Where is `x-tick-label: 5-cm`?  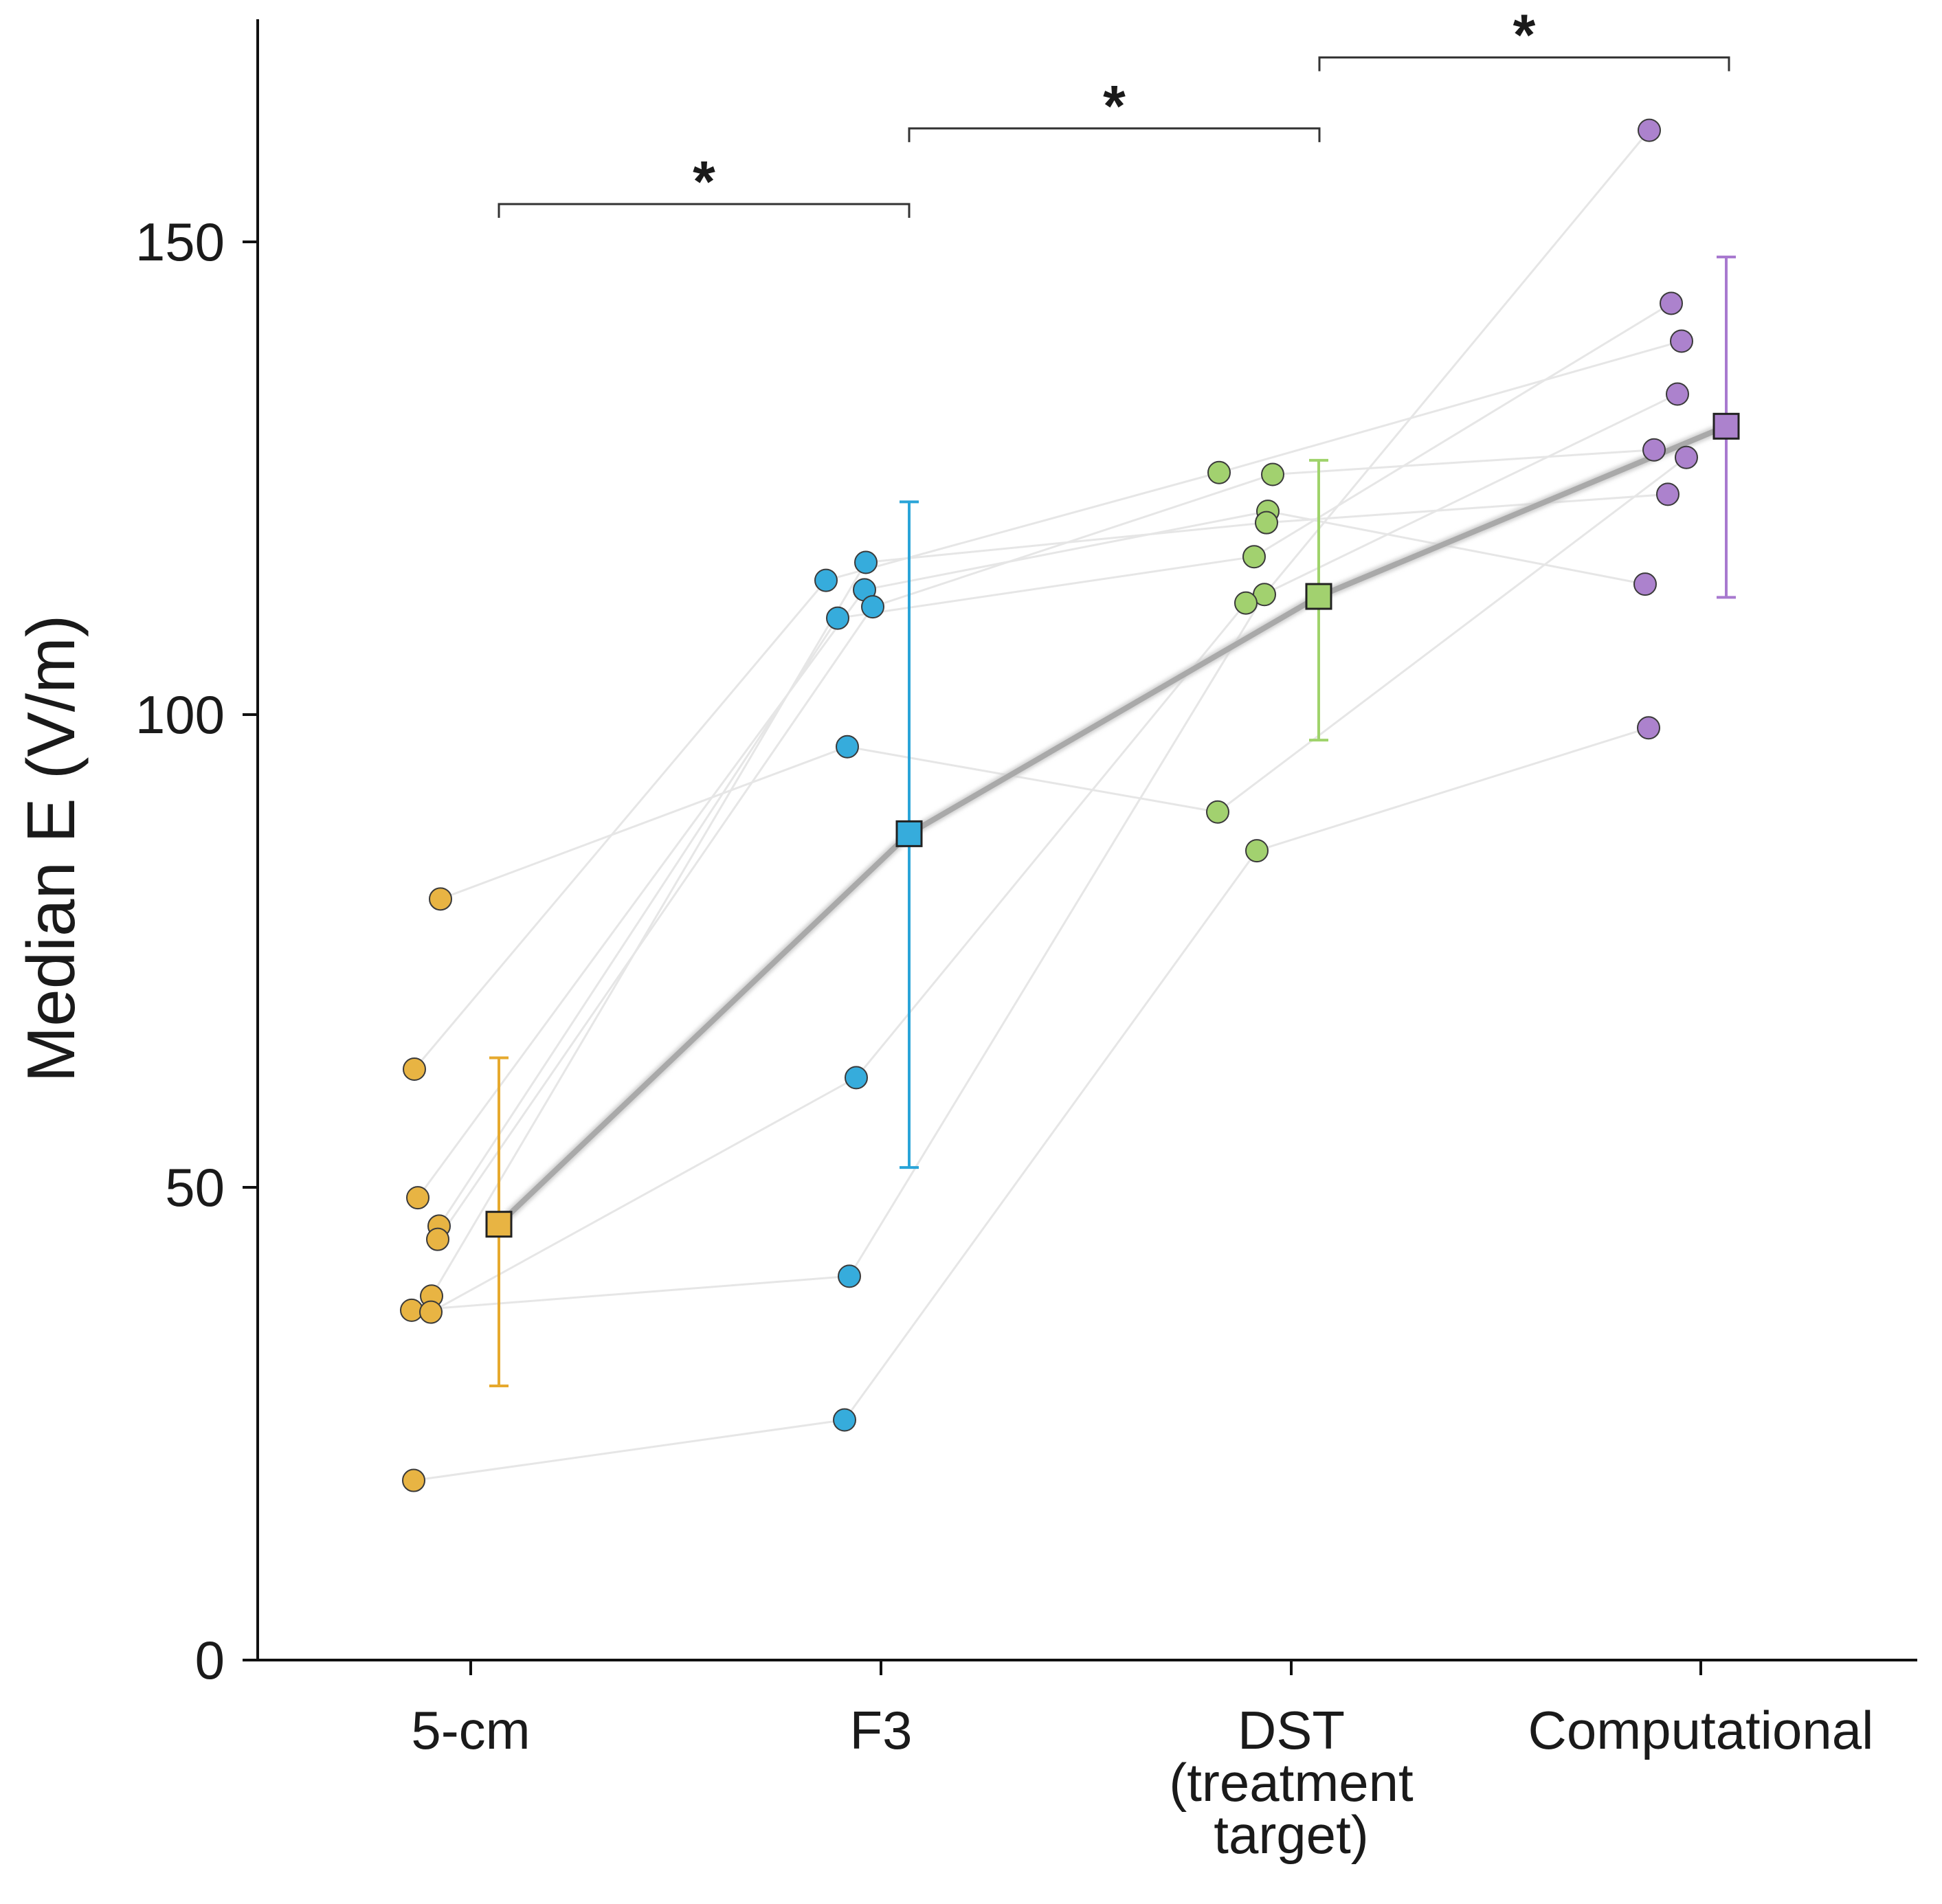
x-tick-label: 5-cm is located at coordinates (470, 1730).